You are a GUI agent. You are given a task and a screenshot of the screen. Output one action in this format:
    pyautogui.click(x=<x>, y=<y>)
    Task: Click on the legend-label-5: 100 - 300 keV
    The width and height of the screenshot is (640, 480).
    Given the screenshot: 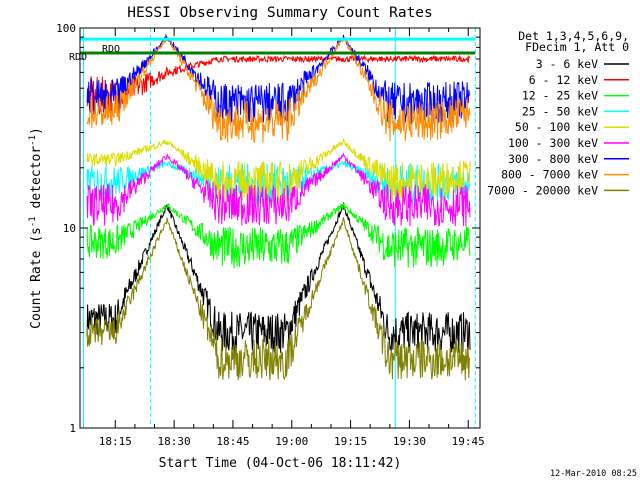 What is the action you would take?
    pyautogui.click(x=553, y=143)
    